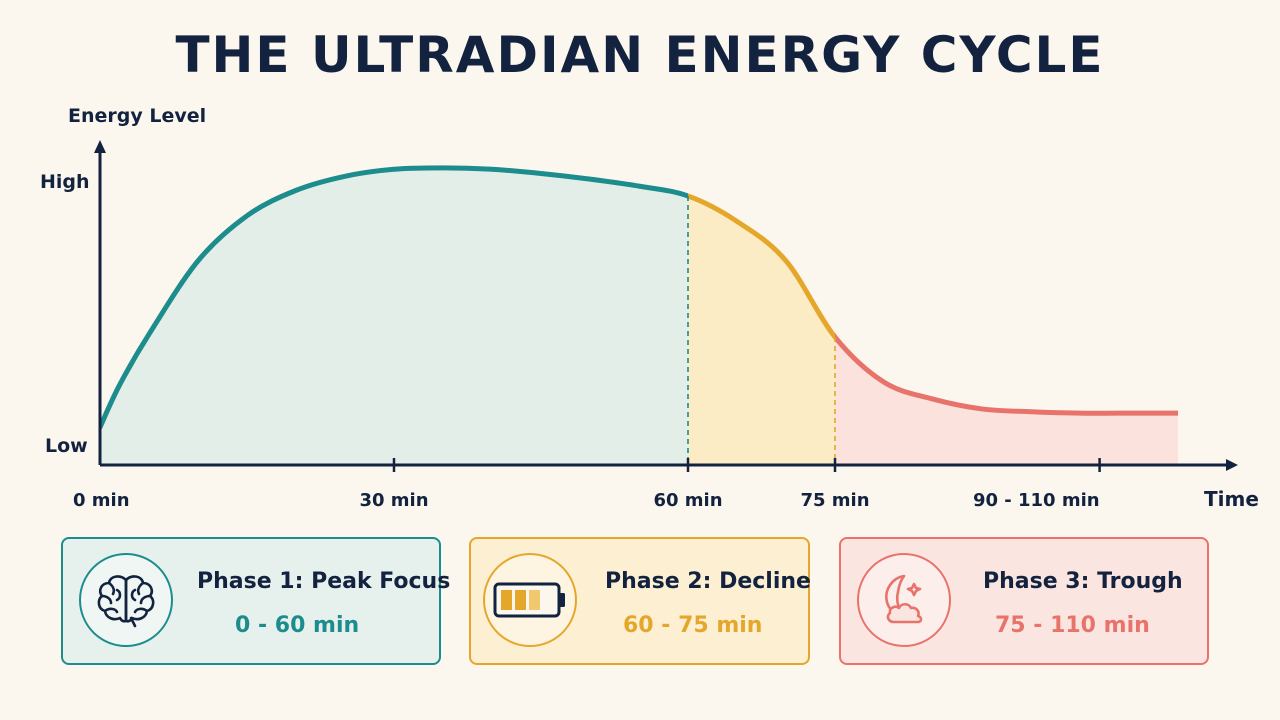  Describe the element at coordinates (834, 500) in the screenshot. I see `x-tick-label: 75 min` at that location.